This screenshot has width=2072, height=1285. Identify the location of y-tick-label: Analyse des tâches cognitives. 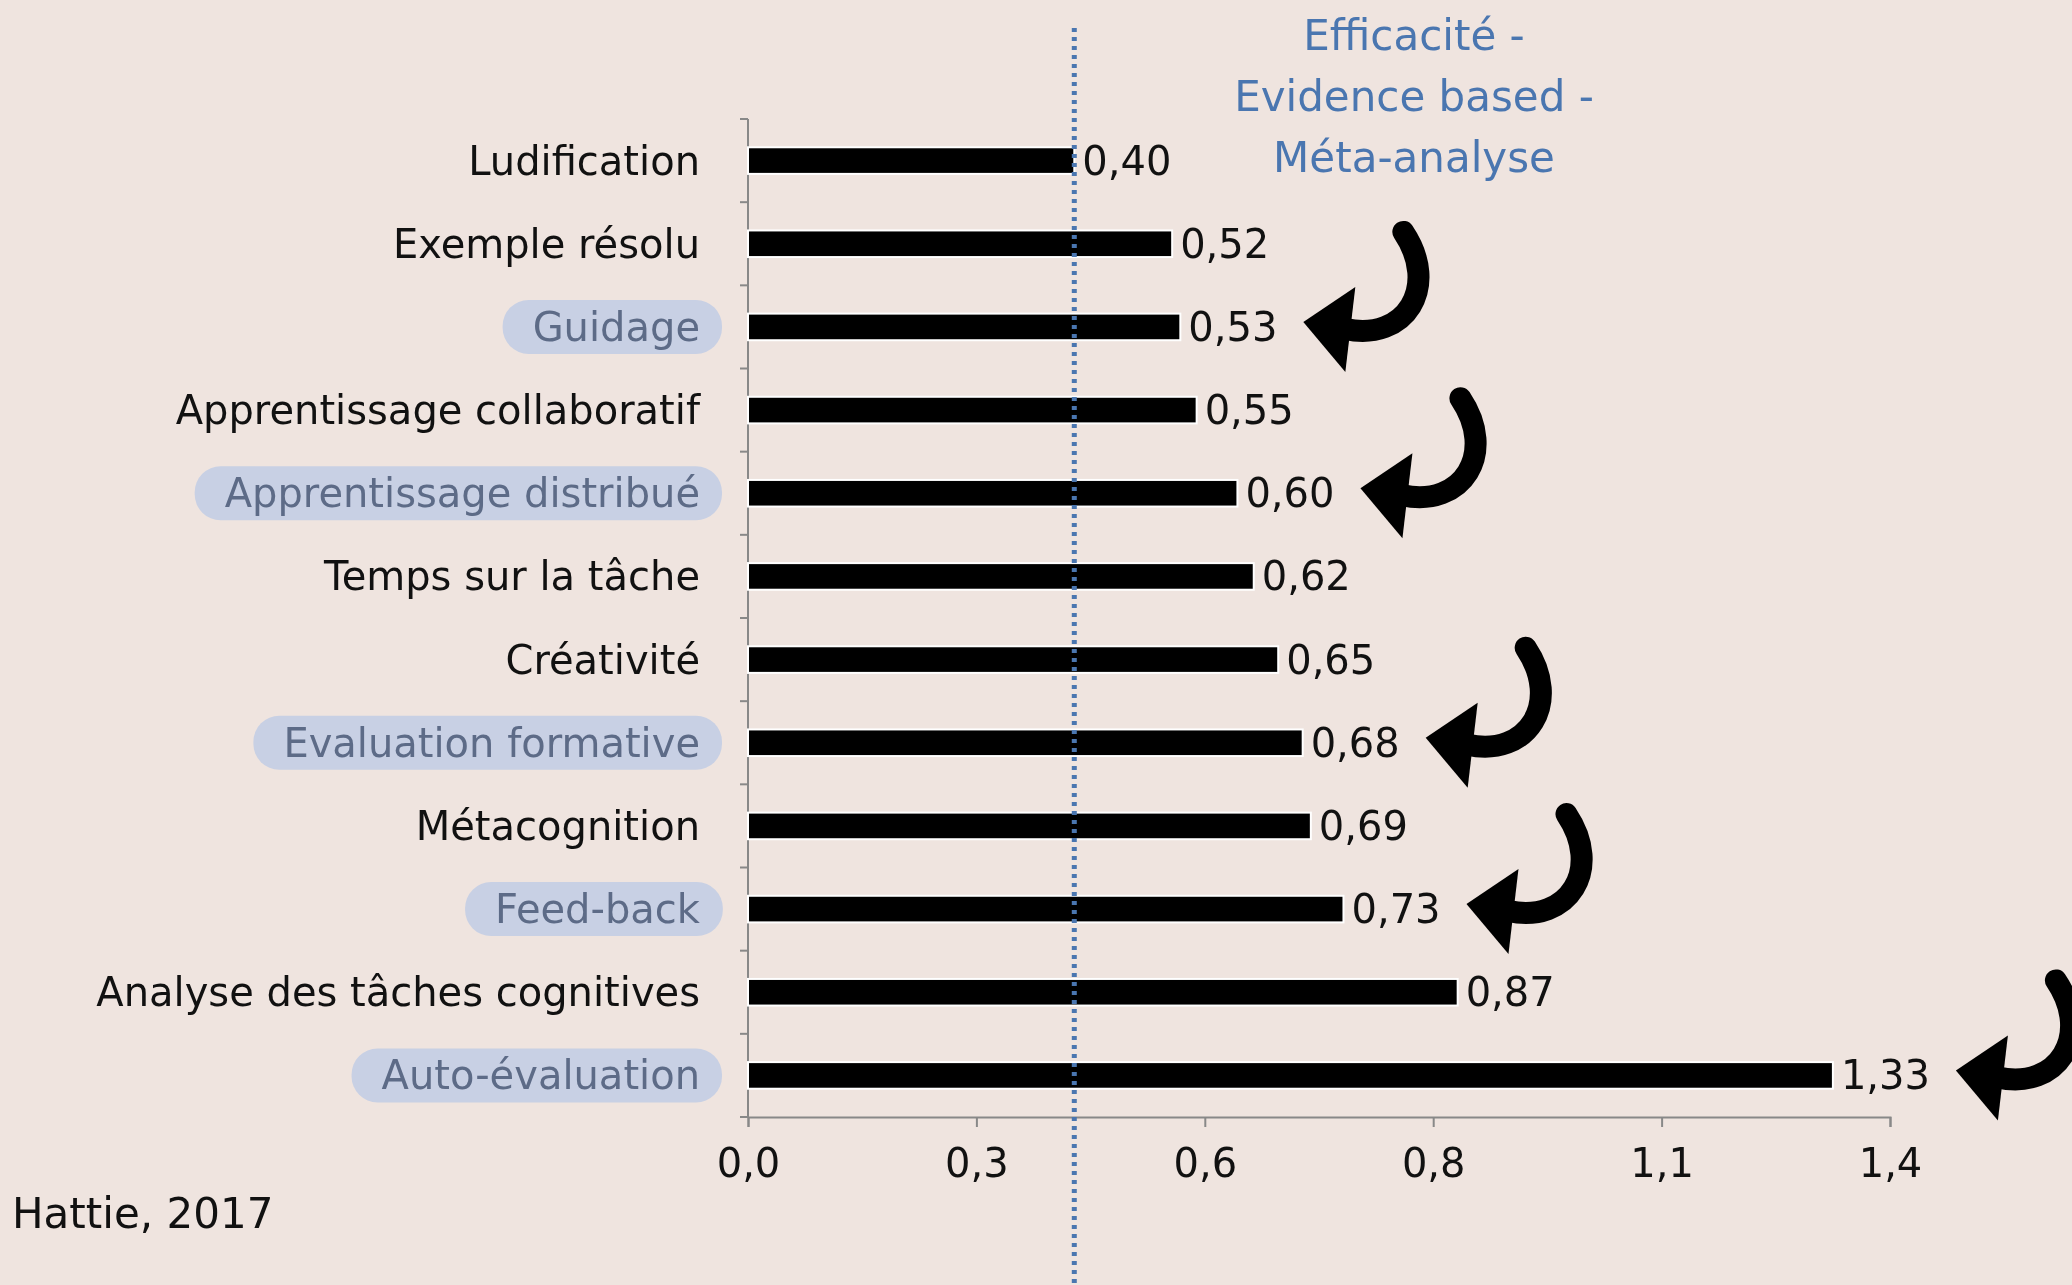
(398, 992).